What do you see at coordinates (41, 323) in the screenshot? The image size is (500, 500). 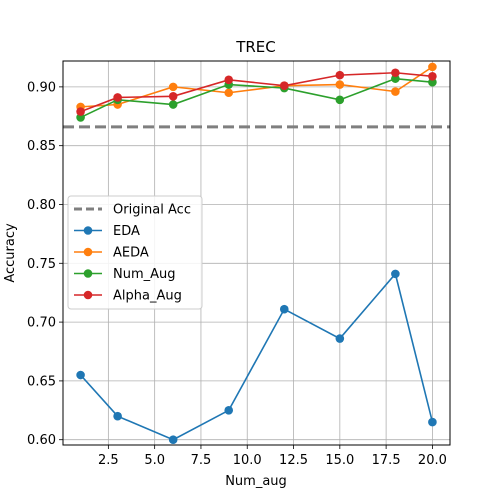 I see `y-tick-label: 0.70` at bounding box center [41, 323].